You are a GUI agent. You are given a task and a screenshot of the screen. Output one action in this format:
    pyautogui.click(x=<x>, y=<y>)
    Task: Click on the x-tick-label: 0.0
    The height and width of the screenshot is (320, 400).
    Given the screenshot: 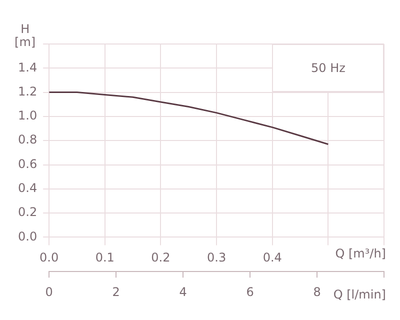 What is the action you would take?
    pyautogui.click(x=49, y=257)
    